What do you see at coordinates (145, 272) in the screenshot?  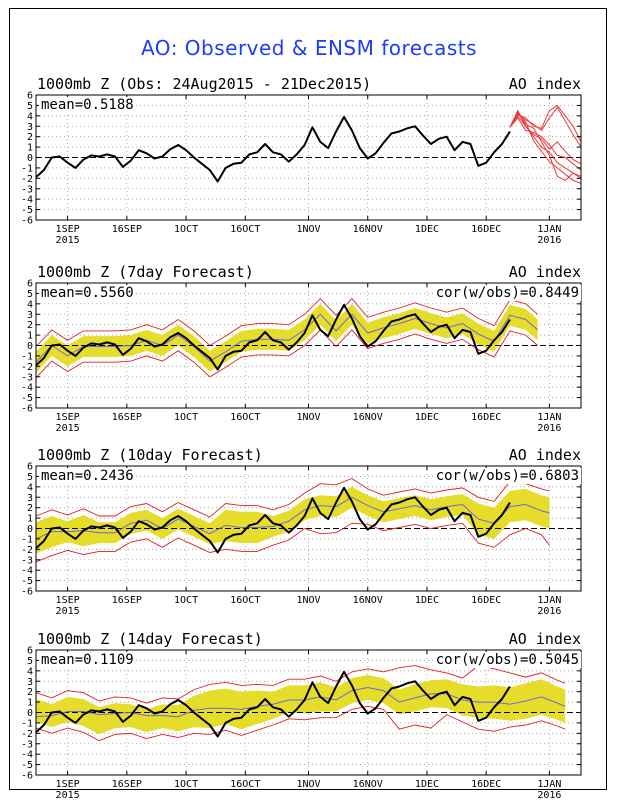 I see `panel-title: 1000mb Z (7day Forecast)` at bounding box center [145, 272].